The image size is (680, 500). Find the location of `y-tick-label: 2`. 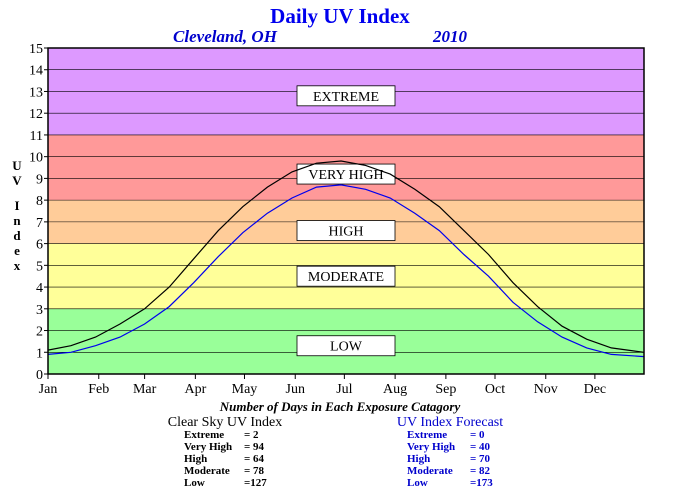

y-tick-label: 2 is located at coordinates (39, 332).